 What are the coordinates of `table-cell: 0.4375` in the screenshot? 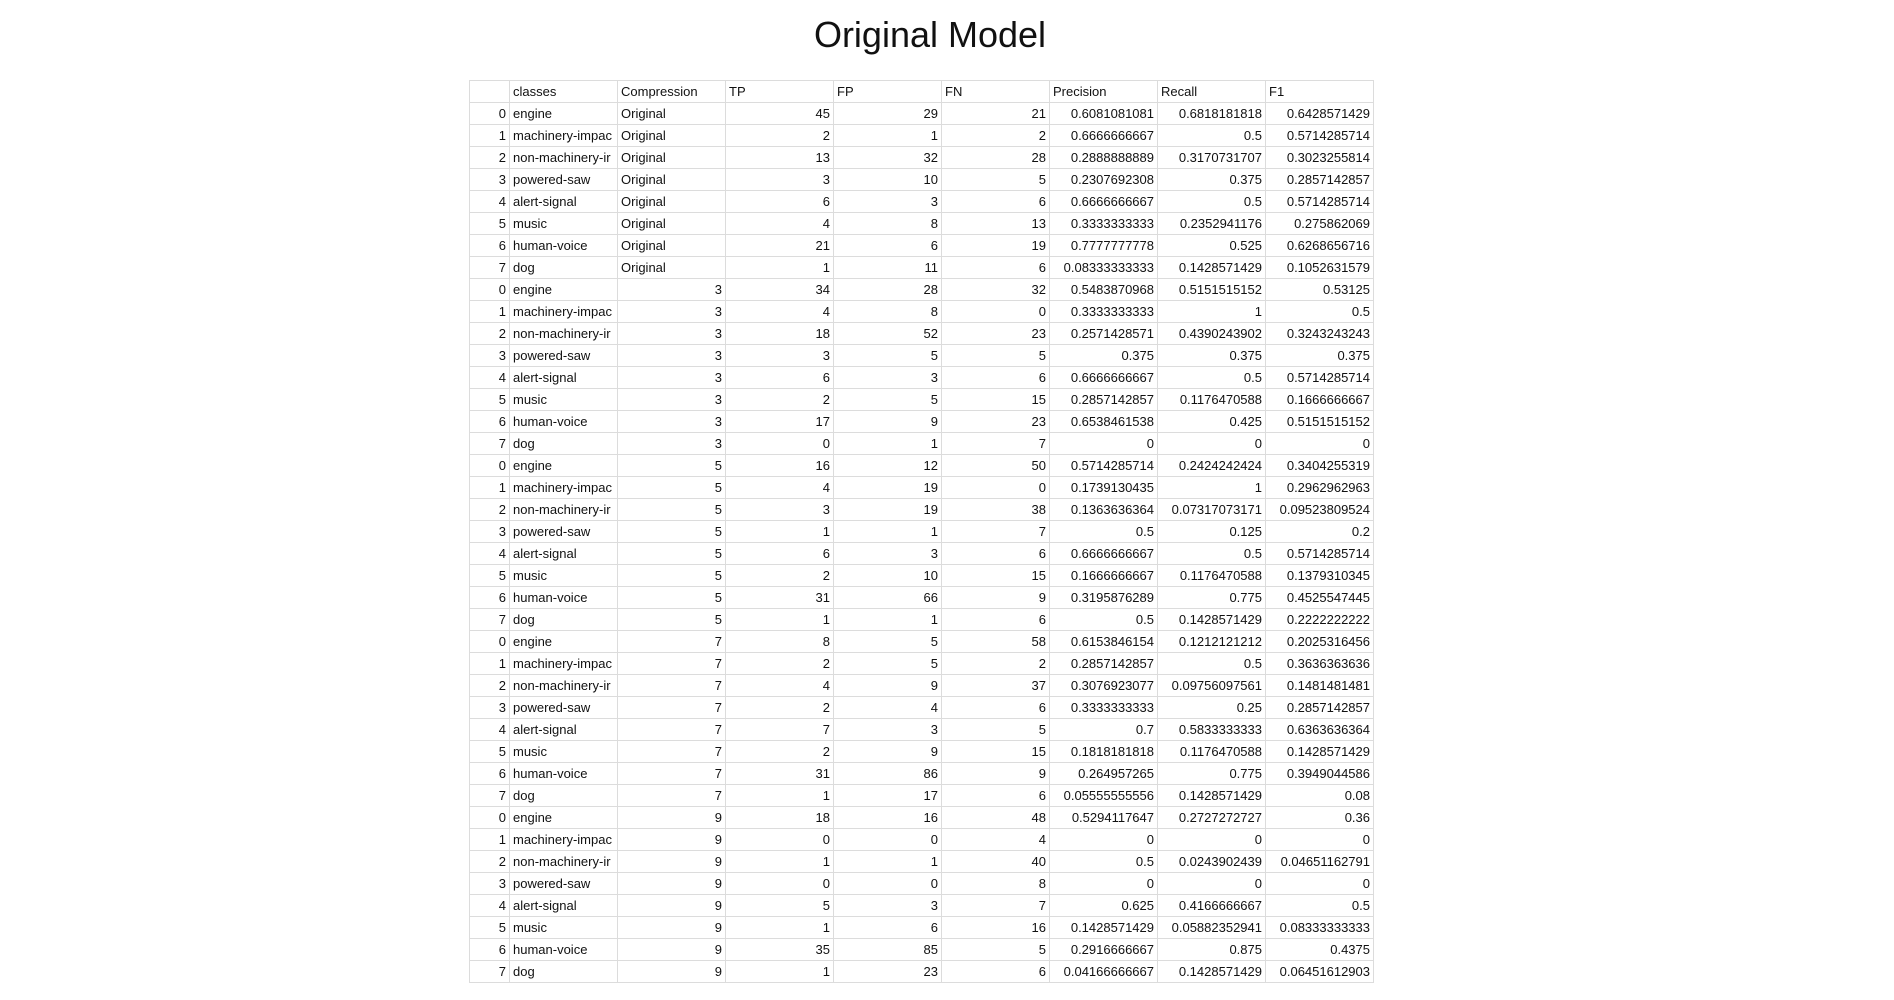 It's located at (1319, 949).